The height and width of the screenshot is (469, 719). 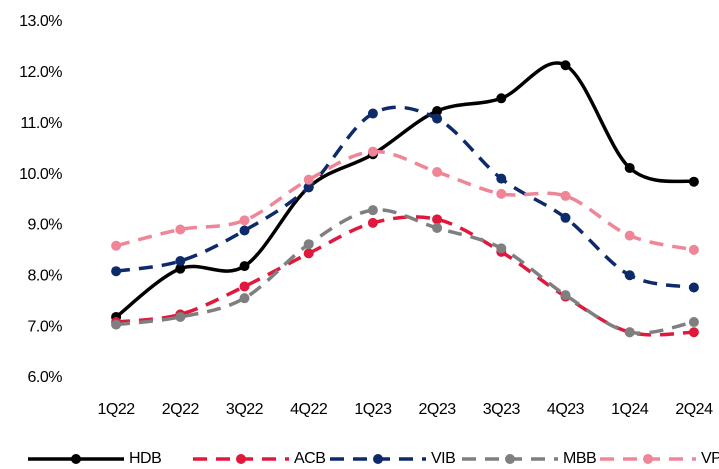 I want to click on x-tick-label: 2Q24, so click(x=694, y=409).